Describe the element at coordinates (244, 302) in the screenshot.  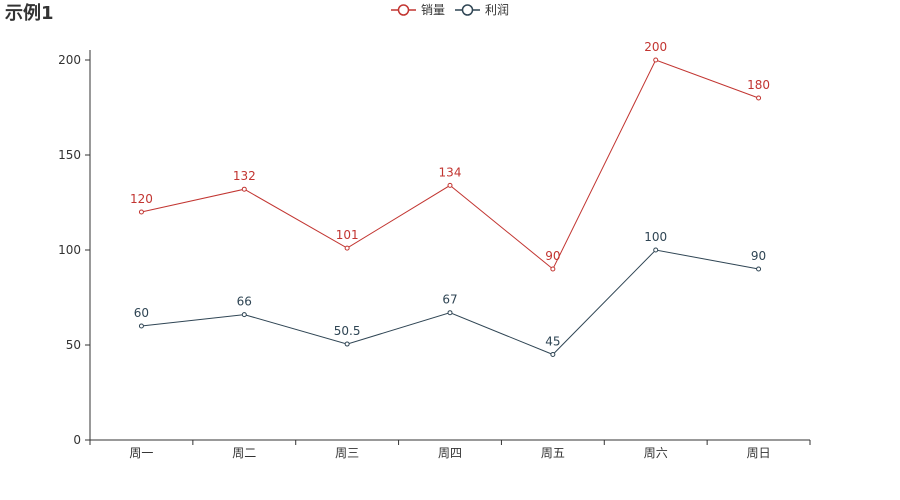
I see `data-label: 66` at that location.